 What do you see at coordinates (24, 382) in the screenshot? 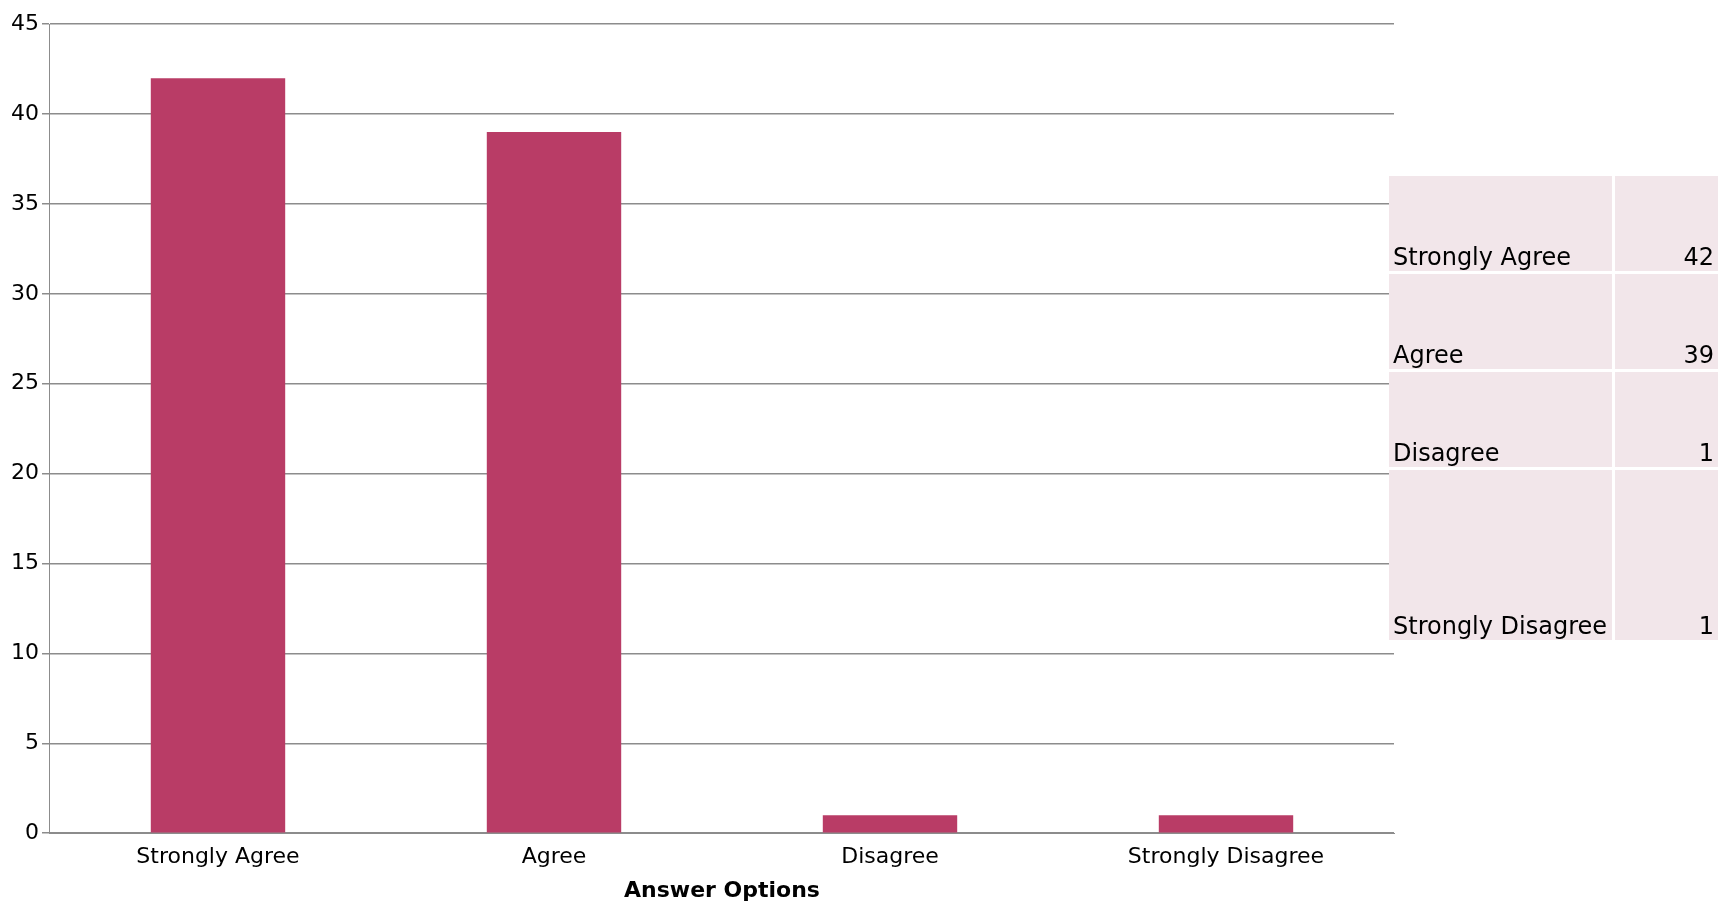
I see `y-tick-label: 25` at bounding box center [24, 382].